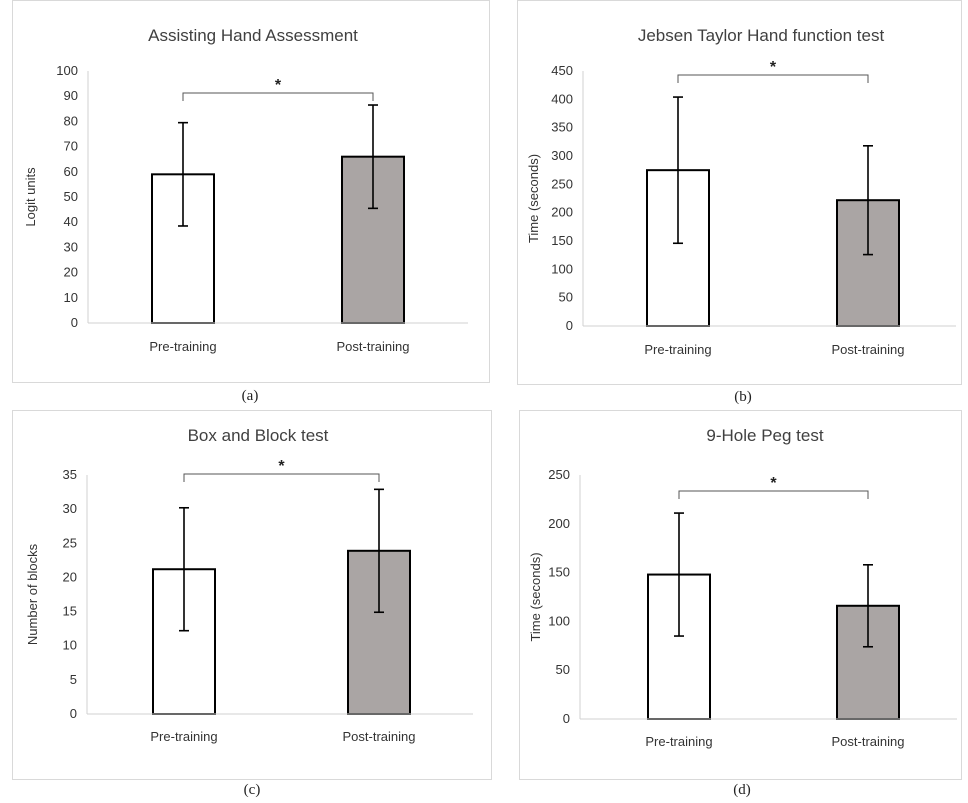 Image resolution: width=968 pixels, height=803 pixels. What do you see at coordinates (70, 474) in the screenshot?
I see `y-tick-label: 35` at bounding box center [70, 474].